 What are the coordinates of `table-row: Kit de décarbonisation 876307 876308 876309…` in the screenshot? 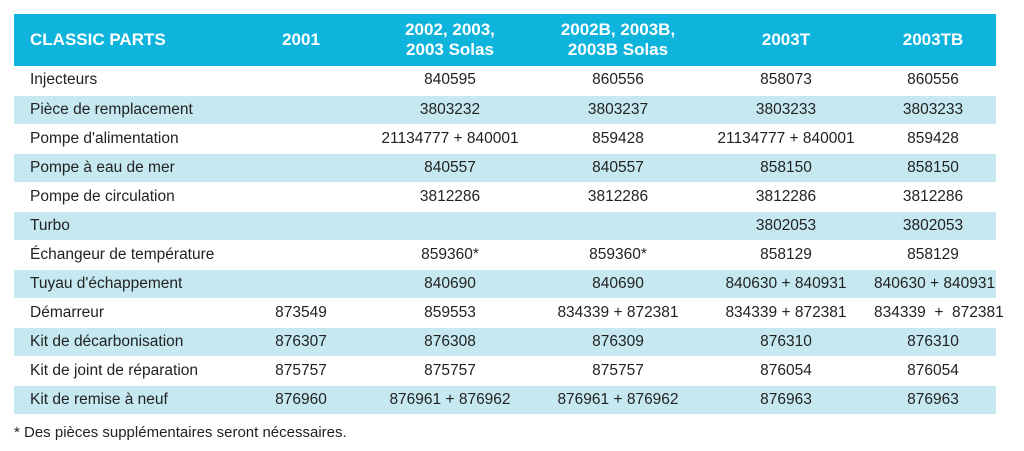 It's located at (505, 342).